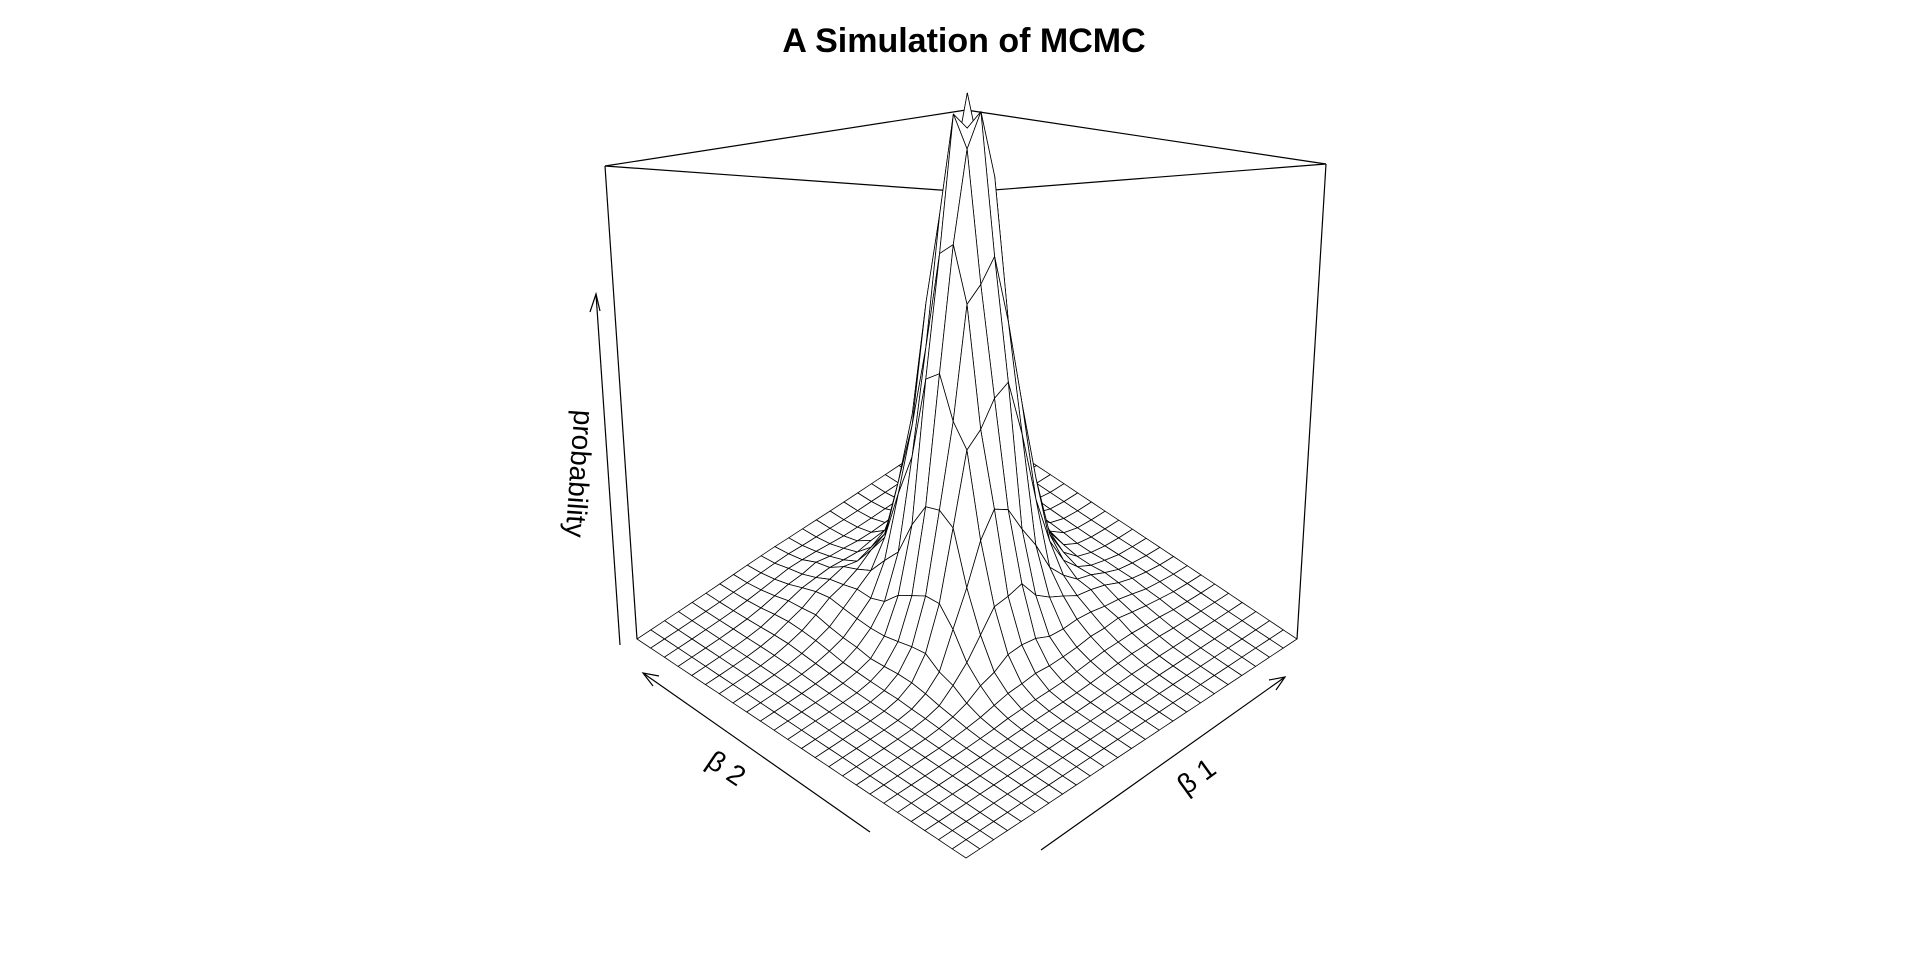 The image size is (1920, 960). Describe the element at coordinates (580, 473) in the screenshot. I see `z-axis-label: probability` at that location.